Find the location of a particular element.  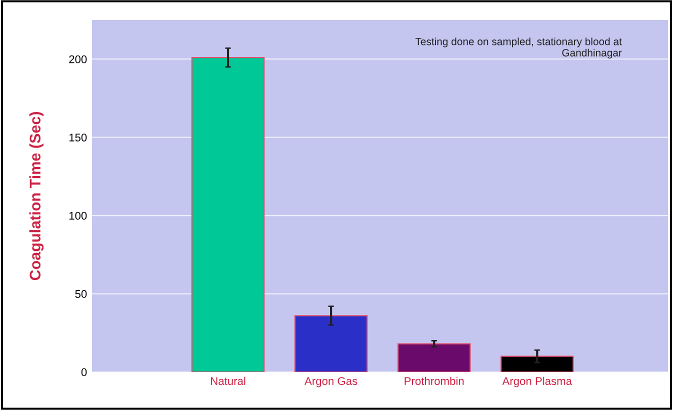

x-tick-label: Argon Gas is located at coordinates (331, 382).